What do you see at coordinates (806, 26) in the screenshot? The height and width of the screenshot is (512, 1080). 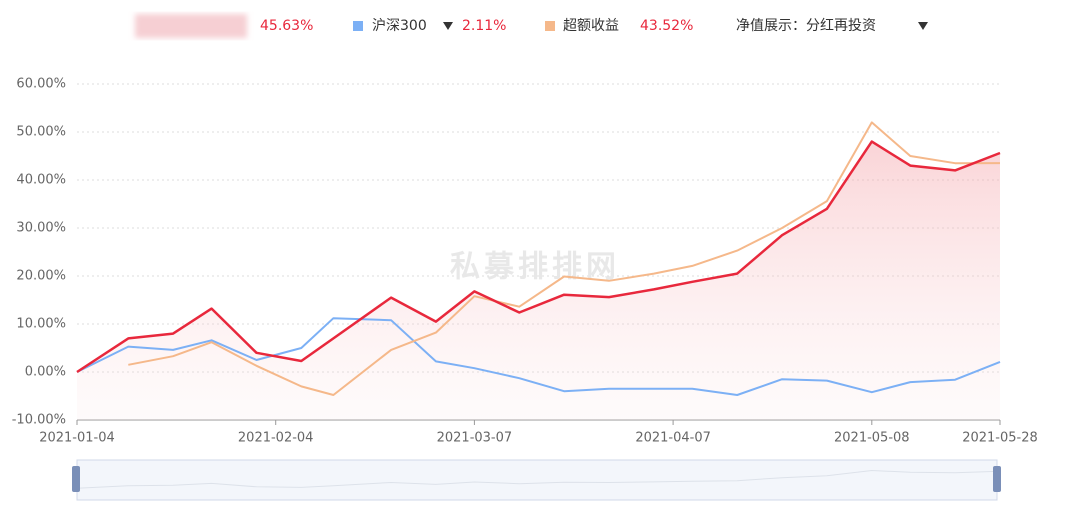 I see `display-mode: 净值展示：分红再投资` at bounding box center [806, 26].